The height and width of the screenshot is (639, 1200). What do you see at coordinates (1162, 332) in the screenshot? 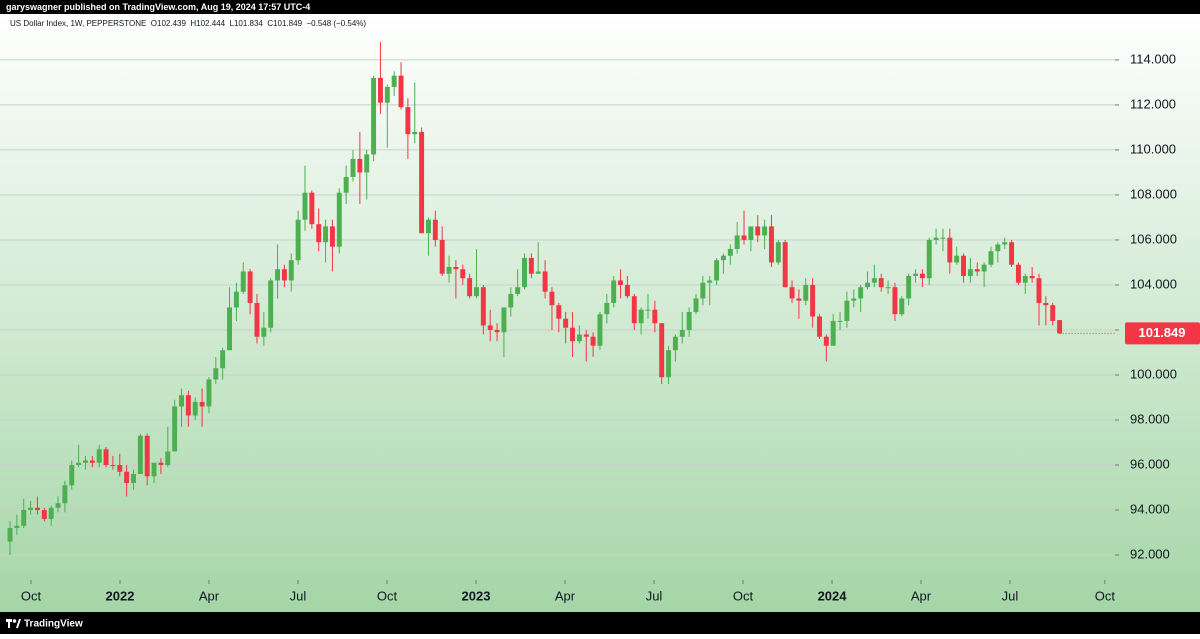
I see `last-price-label: 101.849` at bounding box center [1162, 332].